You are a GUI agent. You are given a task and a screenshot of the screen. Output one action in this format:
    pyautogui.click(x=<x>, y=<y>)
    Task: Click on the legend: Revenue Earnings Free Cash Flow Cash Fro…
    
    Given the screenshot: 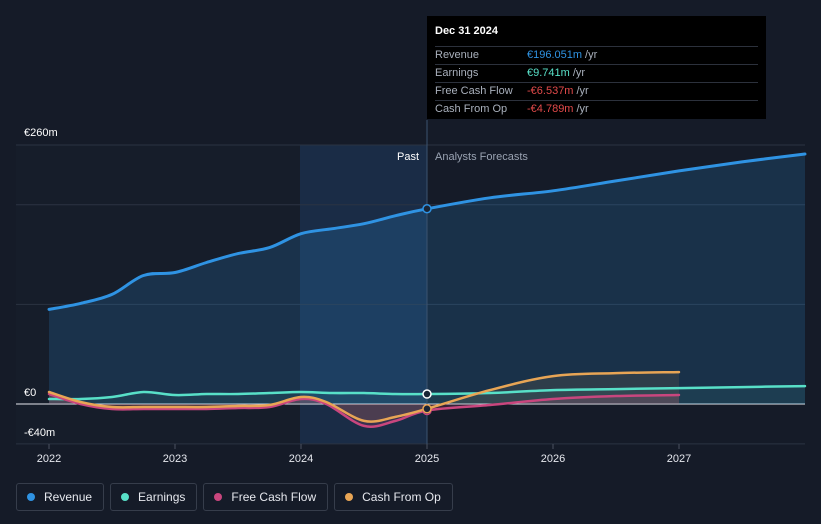 What is the action you would take?
    pyautogui.click(x=234, y=497)
    